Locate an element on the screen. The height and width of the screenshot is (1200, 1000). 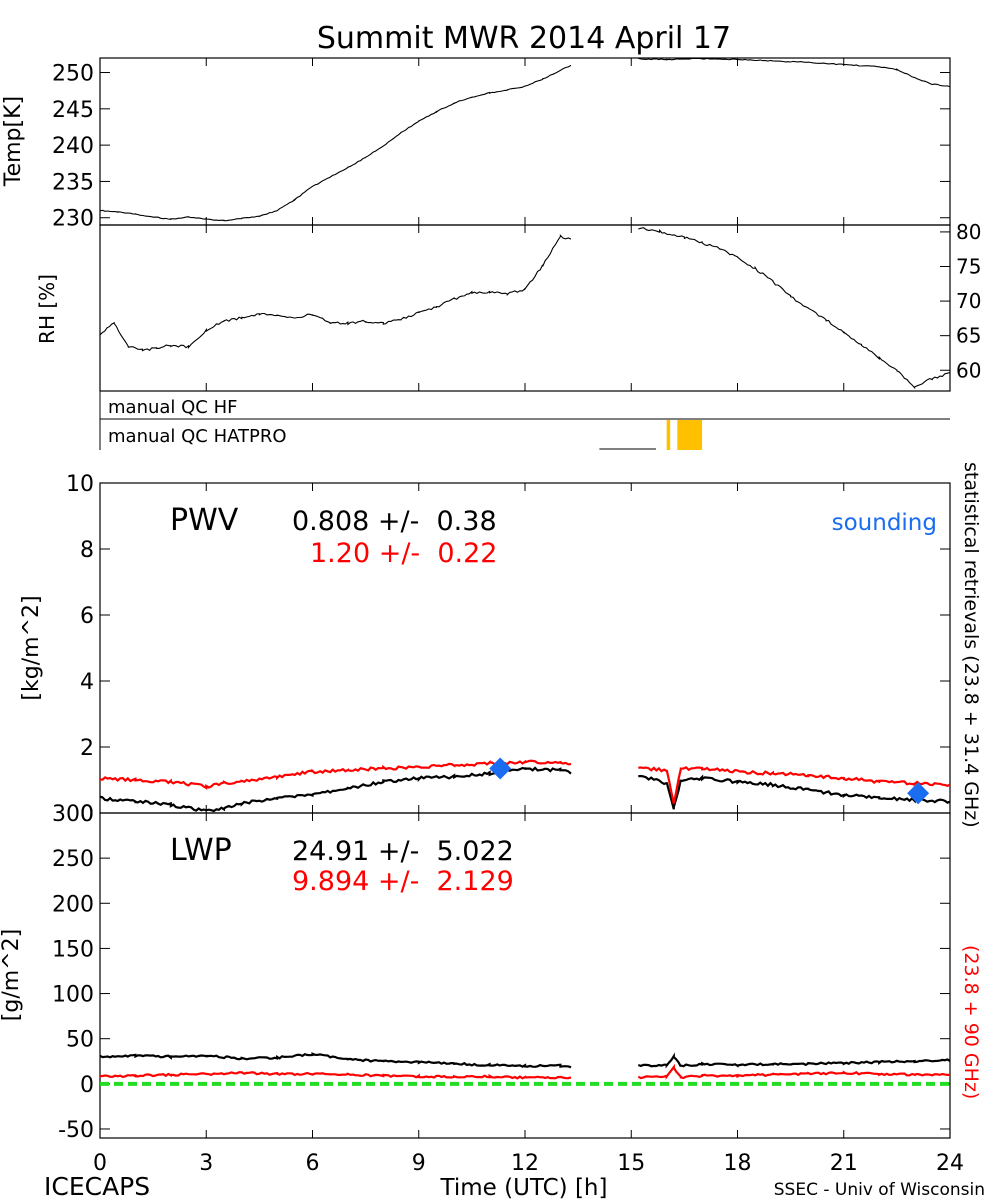
y-tick-label: 100 is located at coordinates (73, 995).